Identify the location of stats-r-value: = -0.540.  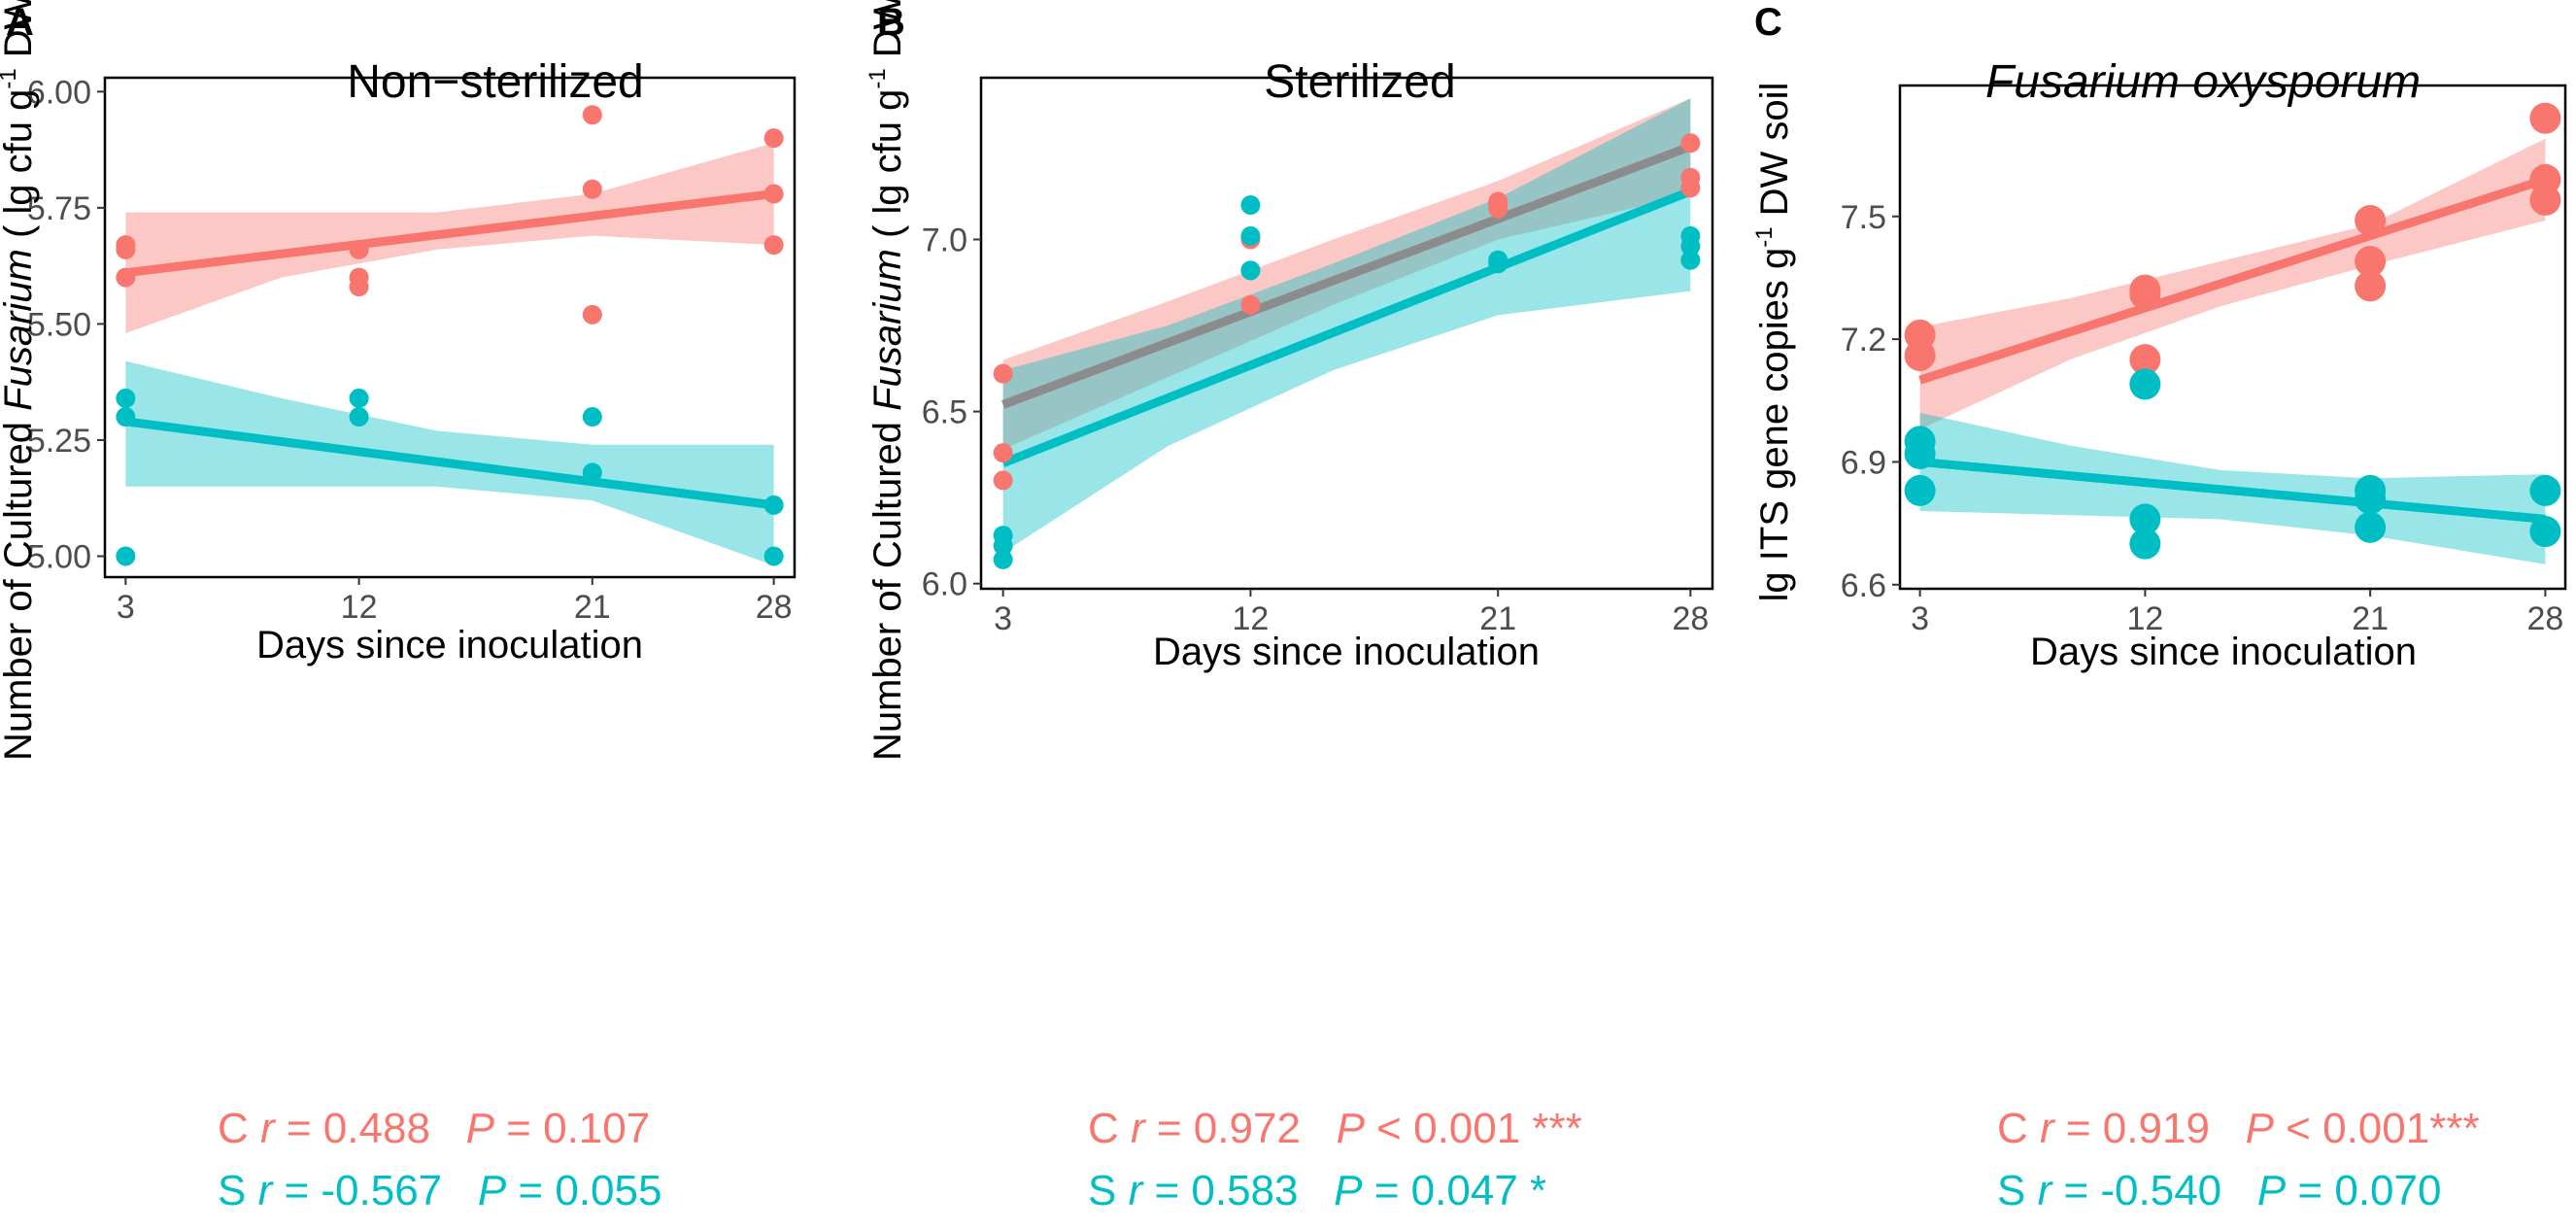
(2154, 1191).